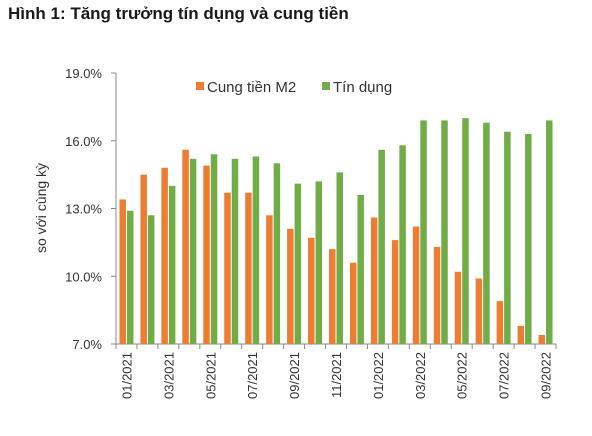 The height and width of the screenshot is (436, 592). I want to click on x-tick-label: 11/2021, so click(336, 375).